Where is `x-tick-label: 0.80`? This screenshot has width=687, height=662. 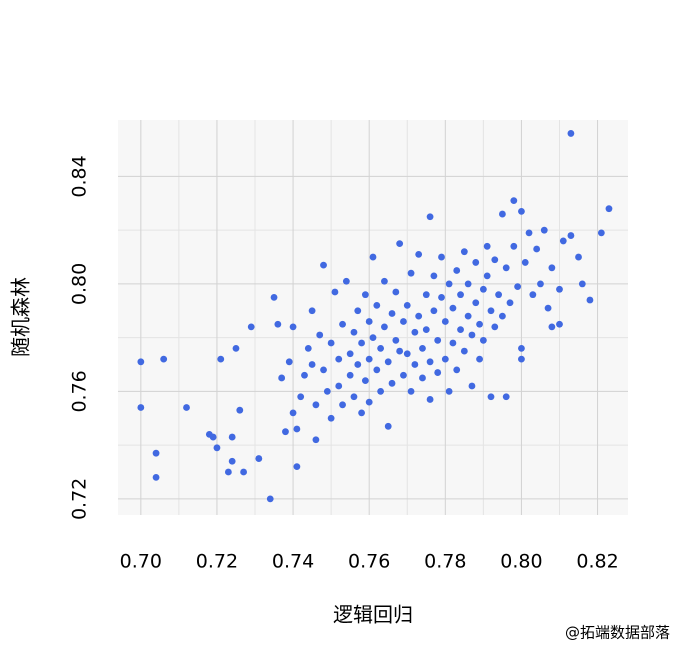 x-tick-label: 0.80 is located at coordinates (521, 562).